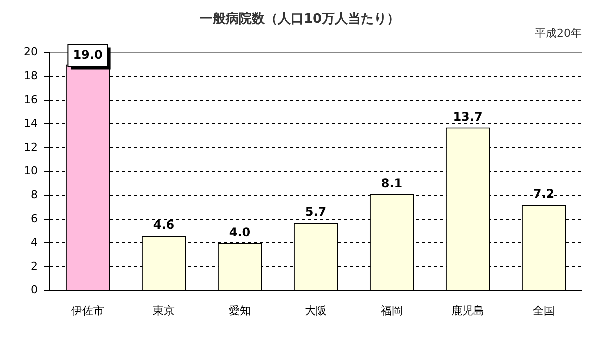 This screenshot has width=600, height=340. Describe the element at coordinates (392, 311) in the screenshot. I see `x-tick-label: 福岡` at that location.